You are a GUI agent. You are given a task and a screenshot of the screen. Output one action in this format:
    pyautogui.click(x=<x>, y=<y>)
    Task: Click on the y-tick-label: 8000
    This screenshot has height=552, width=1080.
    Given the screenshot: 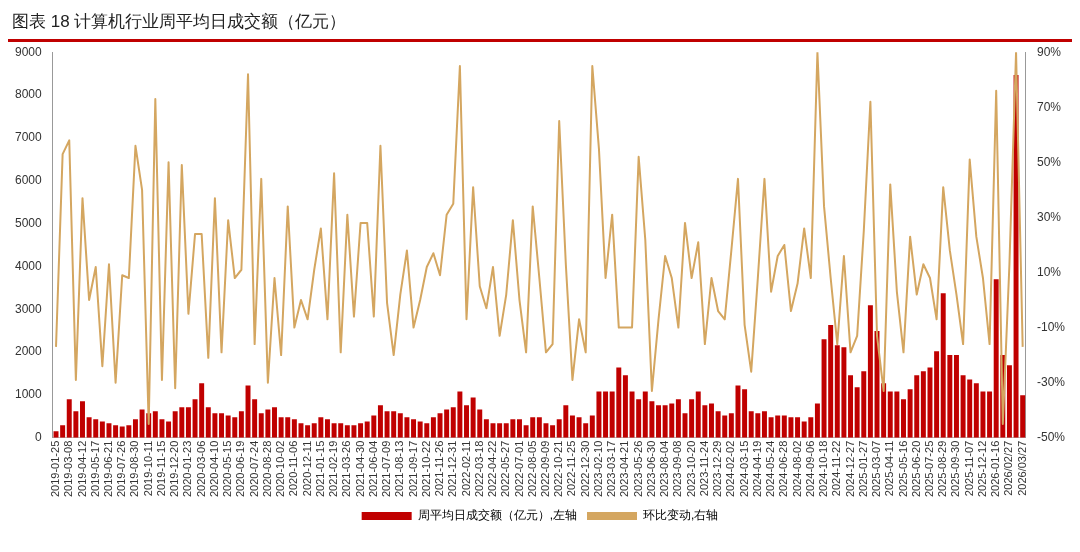 What is the action you would take?
    pyautogui.click(x=28, y=94)
    